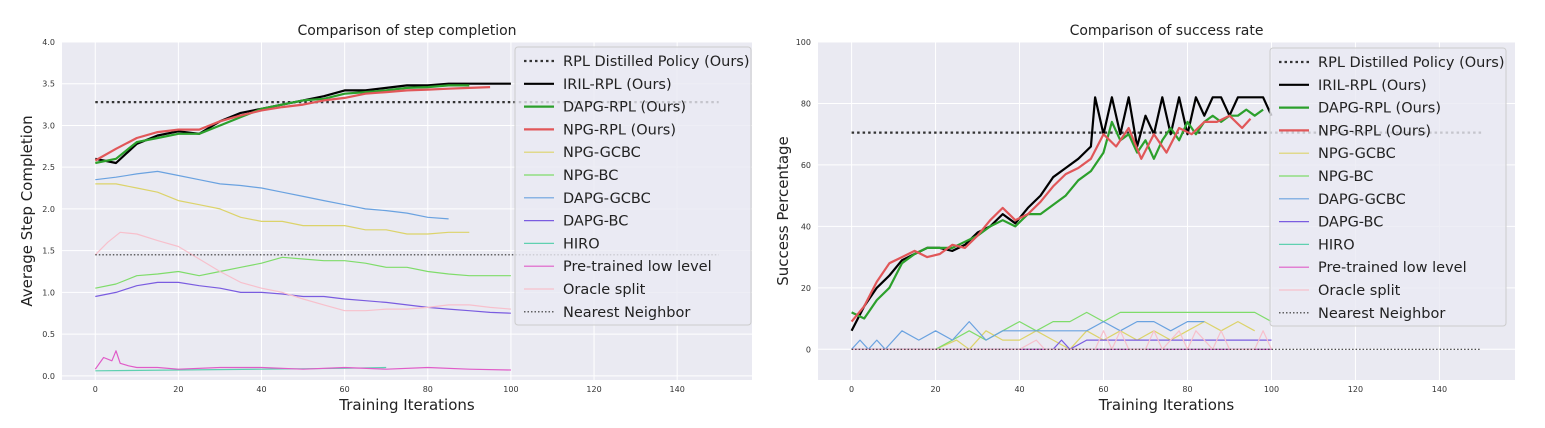  I want to click on step-ytick-label: 1.0, so click(48, 292).